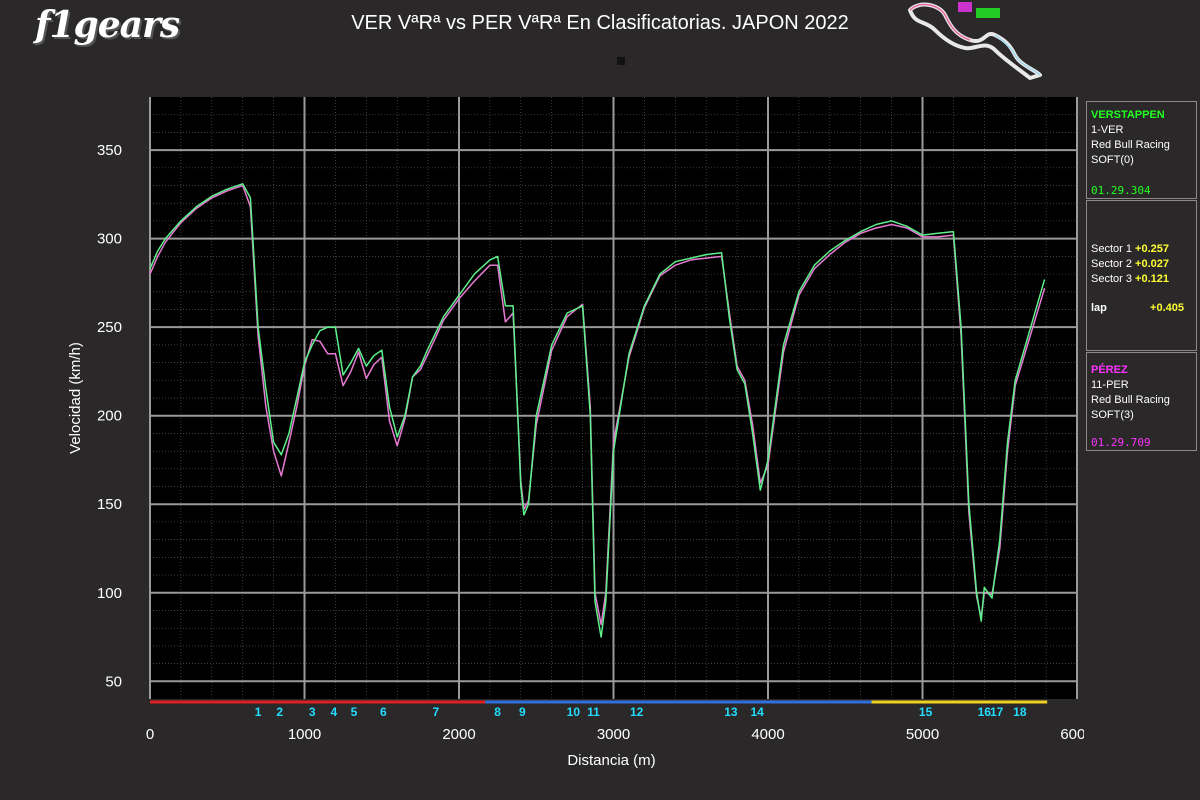 Image resolution: width=1200 pixels, height=800 pixels. I want to click on corner-label: 6, so click(383, 712).